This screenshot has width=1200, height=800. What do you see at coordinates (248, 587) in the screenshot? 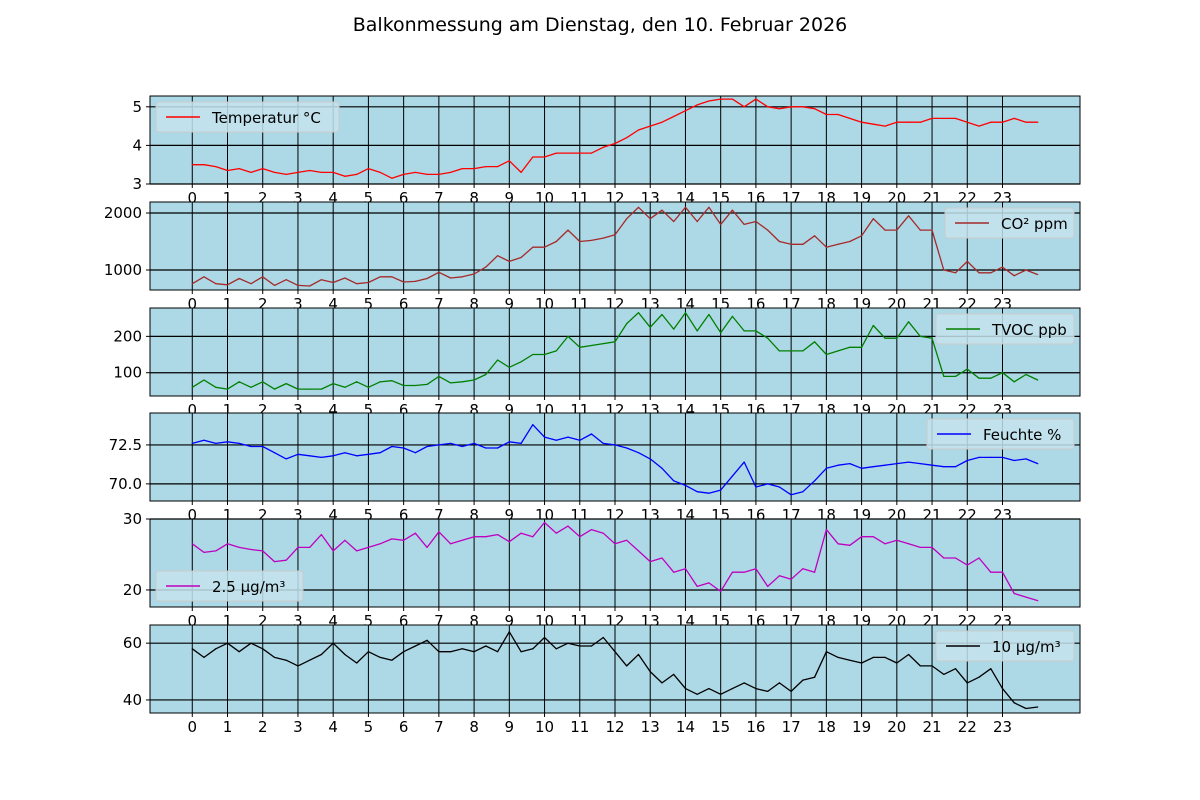
I see `legend-label: 2.5 µg/m³` at bounding box center [248, 587].